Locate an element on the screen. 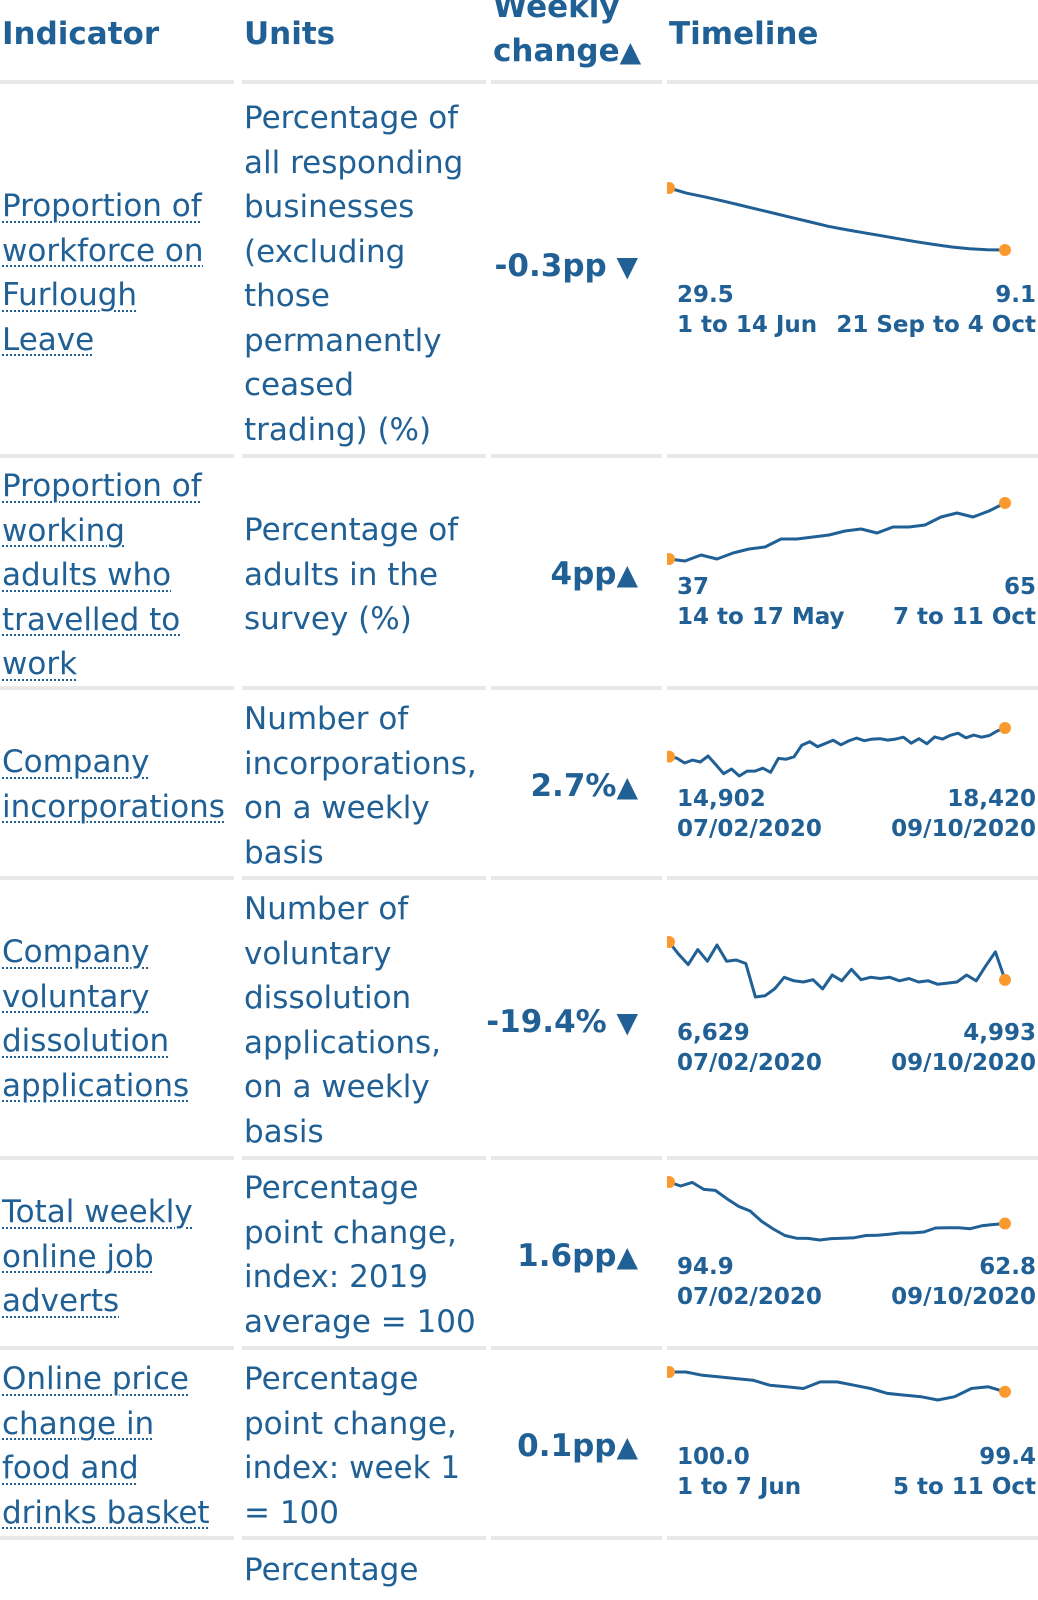 The image size is (1038, 1600). sort-ascending-icon: ▲ is located at coordinates (630, 51).